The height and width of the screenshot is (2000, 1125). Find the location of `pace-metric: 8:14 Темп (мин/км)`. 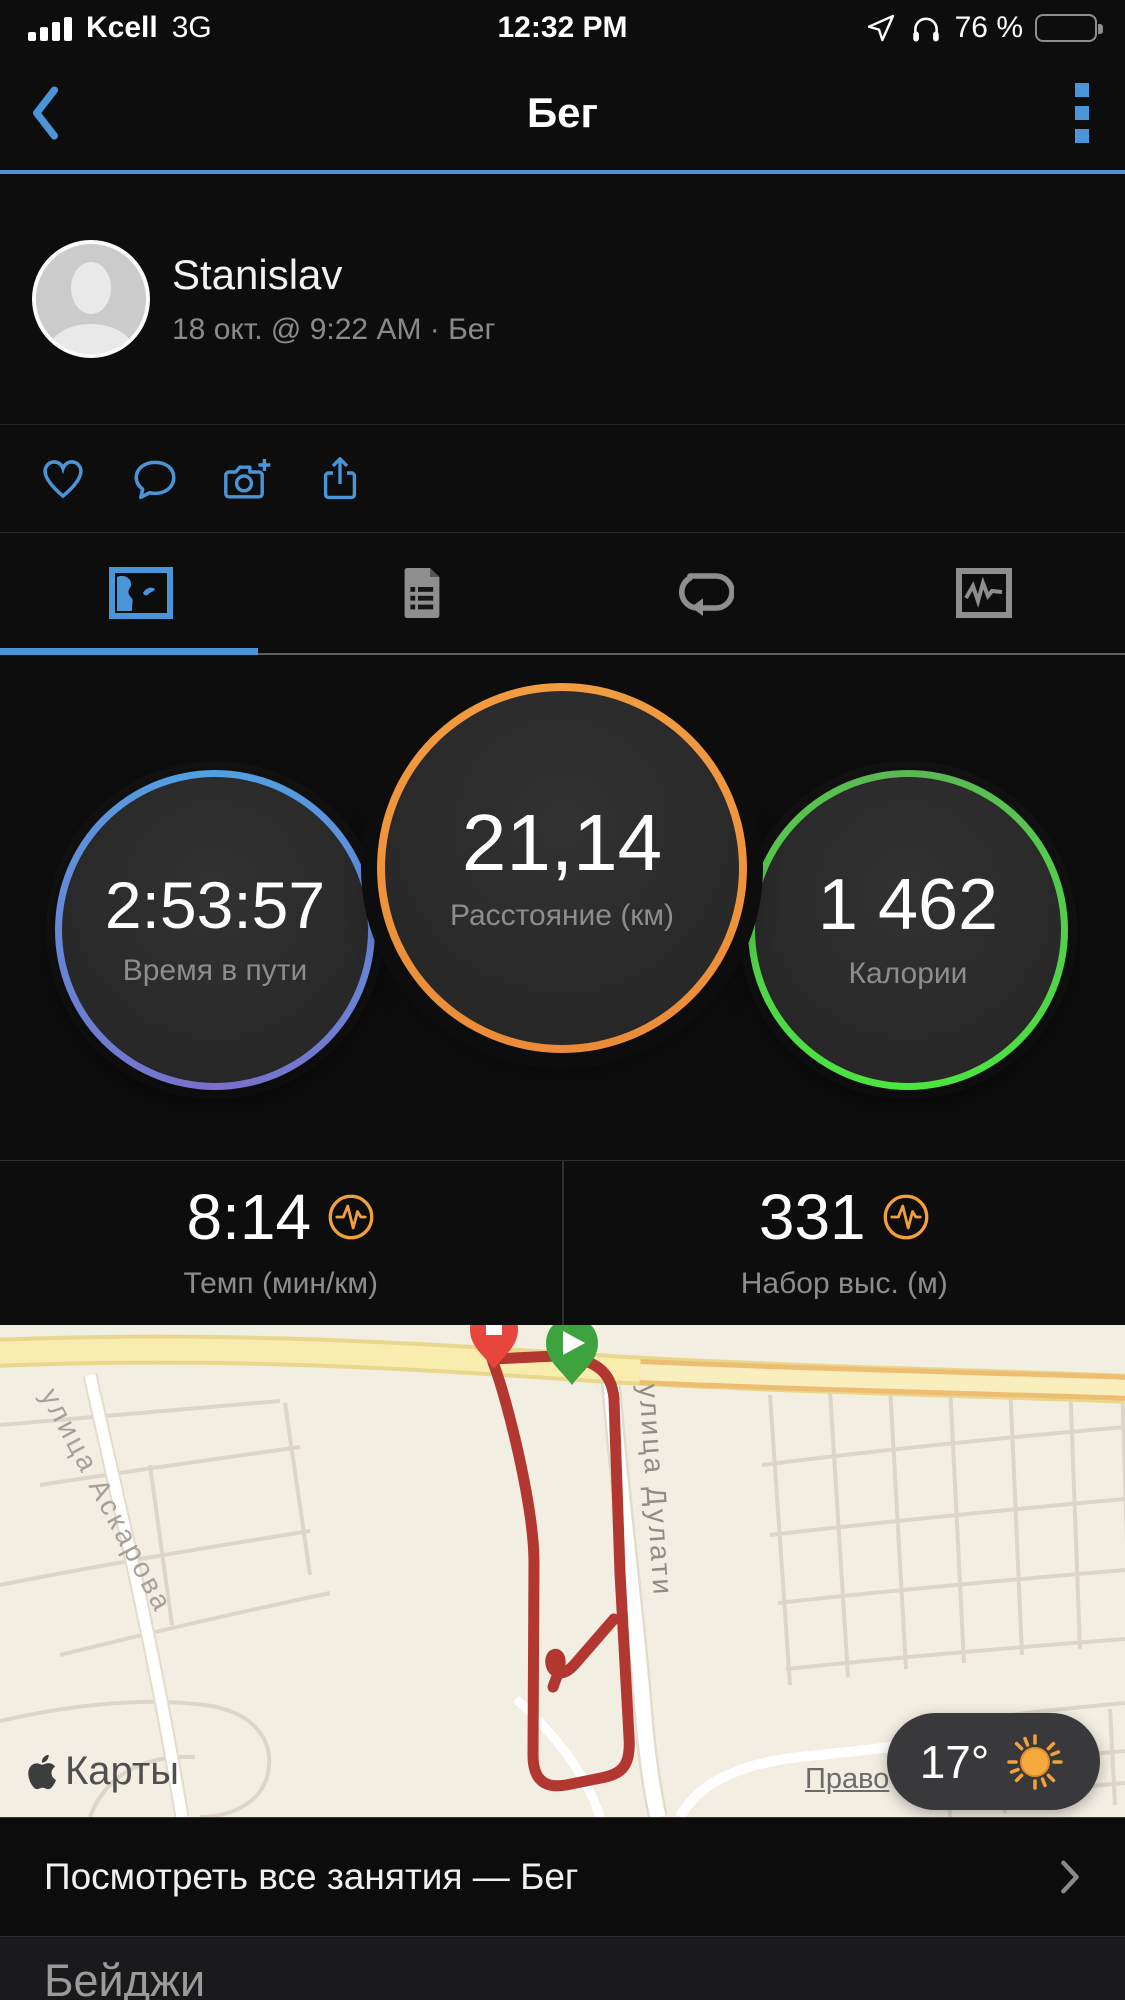

pace-metric: 8:14 Темп (мин/км) is located at coordinates (281, 1243).